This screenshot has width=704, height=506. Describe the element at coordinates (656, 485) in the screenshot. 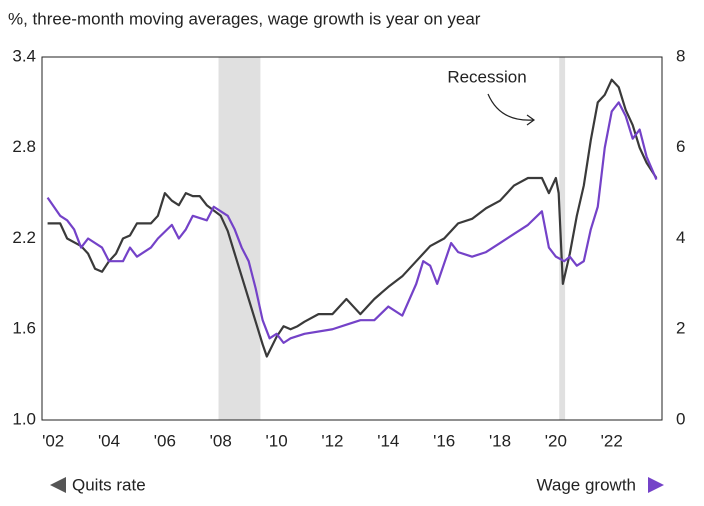

I see `legend-arrow-right` at that location.